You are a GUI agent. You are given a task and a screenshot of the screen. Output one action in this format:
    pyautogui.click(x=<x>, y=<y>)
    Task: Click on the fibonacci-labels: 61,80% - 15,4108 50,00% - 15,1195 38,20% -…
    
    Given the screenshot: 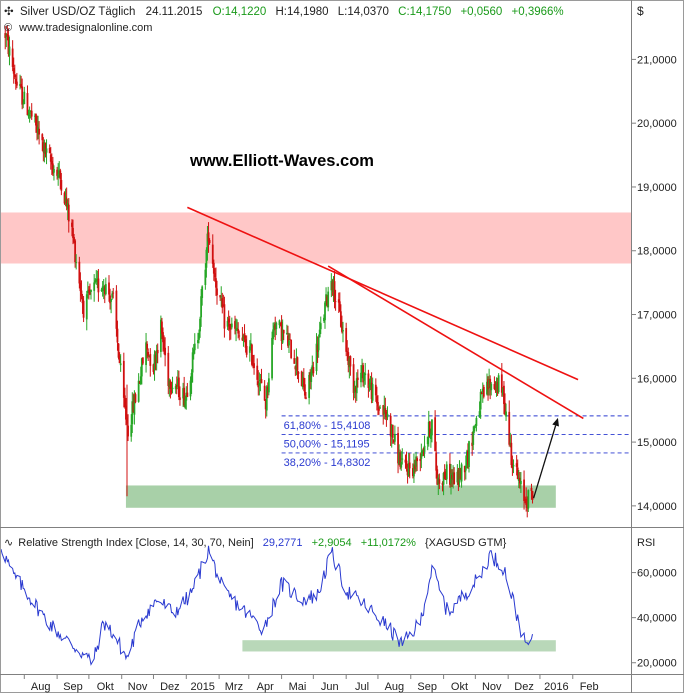 What is the action you would take?
    pyautogui.click(x=327, y=444)
    